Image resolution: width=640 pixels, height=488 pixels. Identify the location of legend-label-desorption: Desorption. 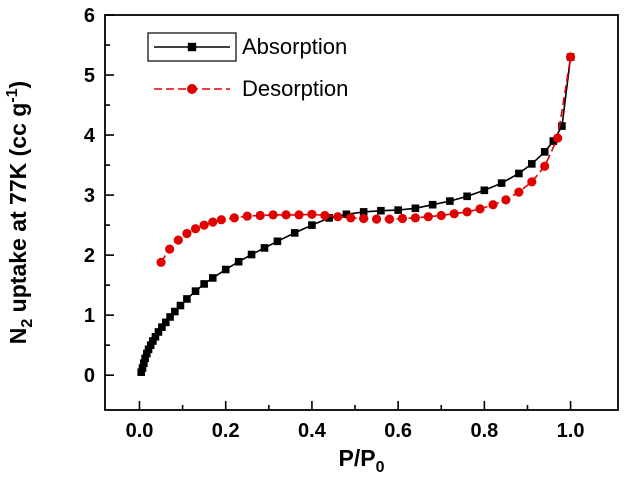
(295, 88).